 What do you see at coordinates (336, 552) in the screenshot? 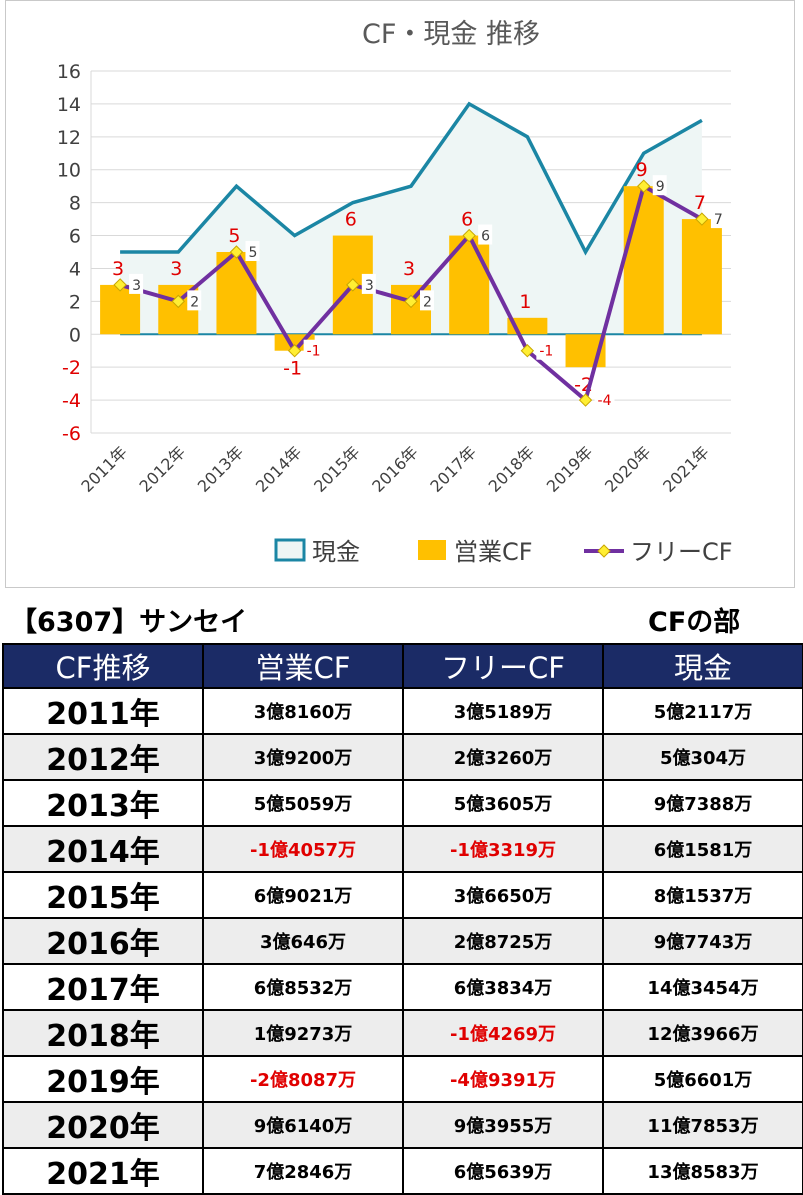
I see `legend-label-cash: 現金` at bounding box center [336, 552].